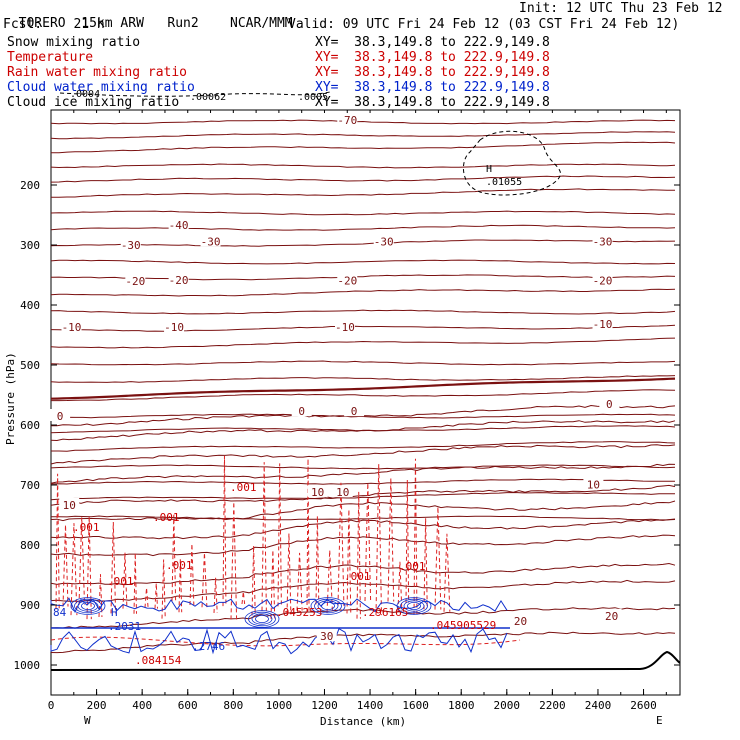 The width and height of the screenshot is (740, 740). I want to click on y-tick-label-400: 400, so click(30, 305).